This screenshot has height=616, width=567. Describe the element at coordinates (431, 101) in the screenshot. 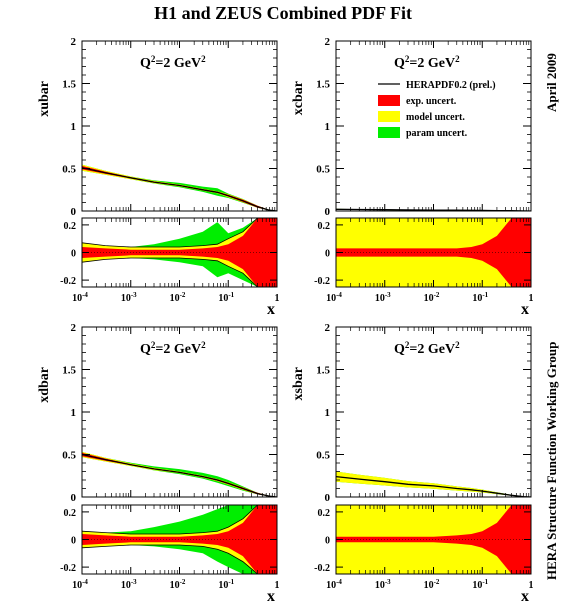

I see `legend-label-exp: exp. uncert.` at that location.